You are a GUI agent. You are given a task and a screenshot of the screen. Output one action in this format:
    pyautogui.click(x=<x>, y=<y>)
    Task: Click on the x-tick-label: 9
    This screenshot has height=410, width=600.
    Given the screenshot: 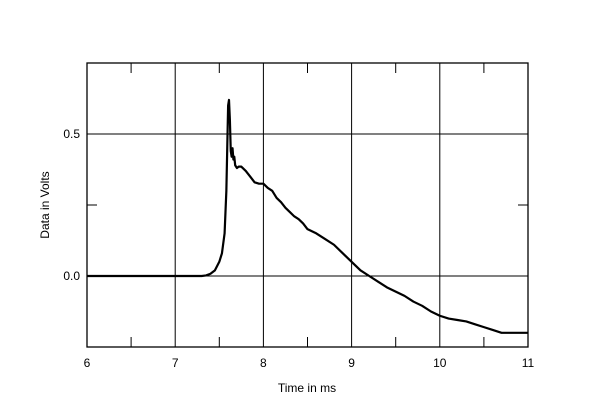 What is the action you would take?
    pyautogui.click(x=351, y=363)
    